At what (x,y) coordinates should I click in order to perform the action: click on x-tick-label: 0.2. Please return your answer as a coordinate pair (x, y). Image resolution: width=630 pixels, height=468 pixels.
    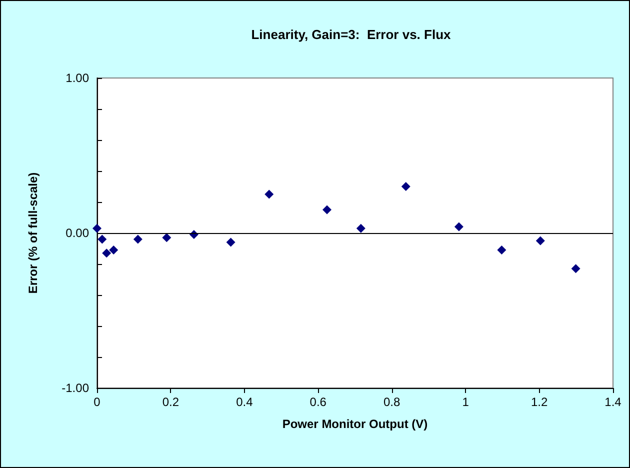
    Looking at the image, I should click on (171, 402).